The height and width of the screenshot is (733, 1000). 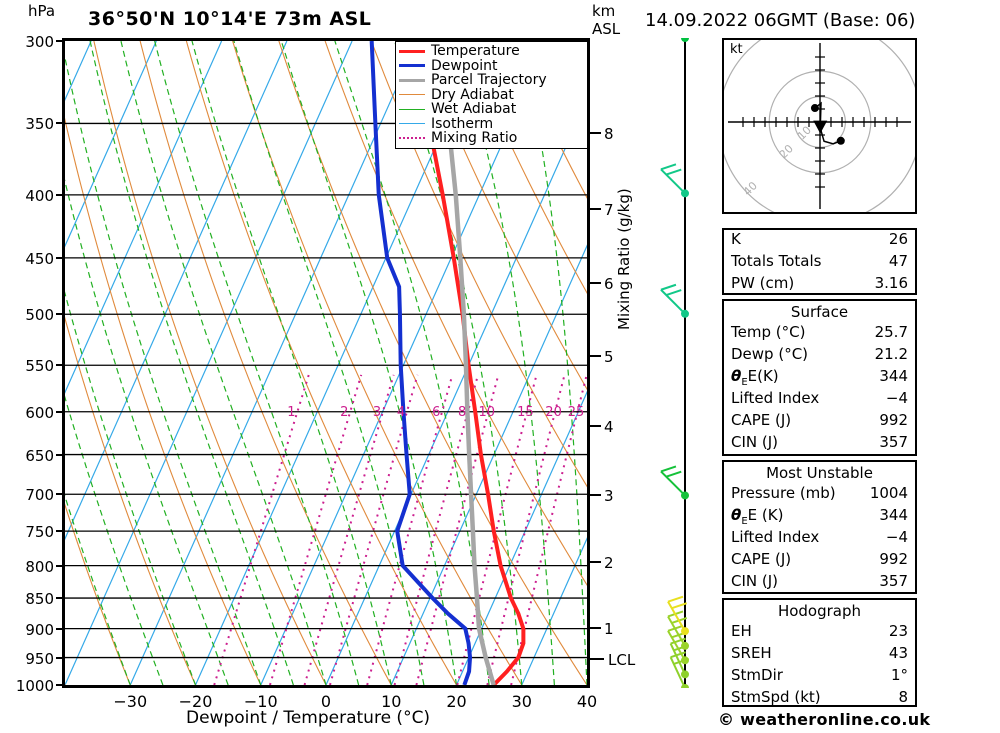 I want to click on panel-row: EH 23, so click(x=819, y=633).